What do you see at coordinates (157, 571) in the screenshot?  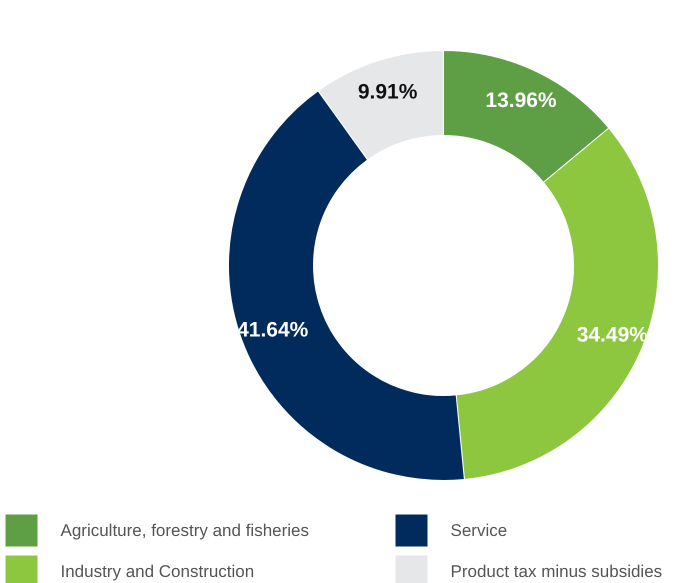 I see `legend-label: Industry and Construction` at bounding box center [157, 571].